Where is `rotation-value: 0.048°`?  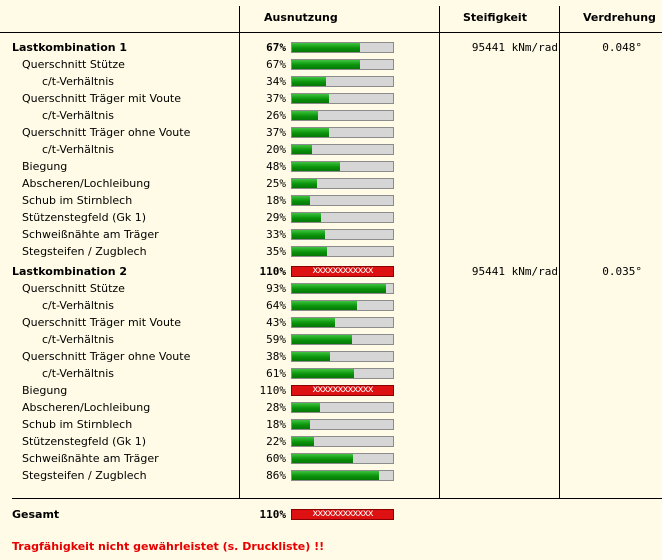 rotation-value: 0.048° is located at coordinates (622, 47).